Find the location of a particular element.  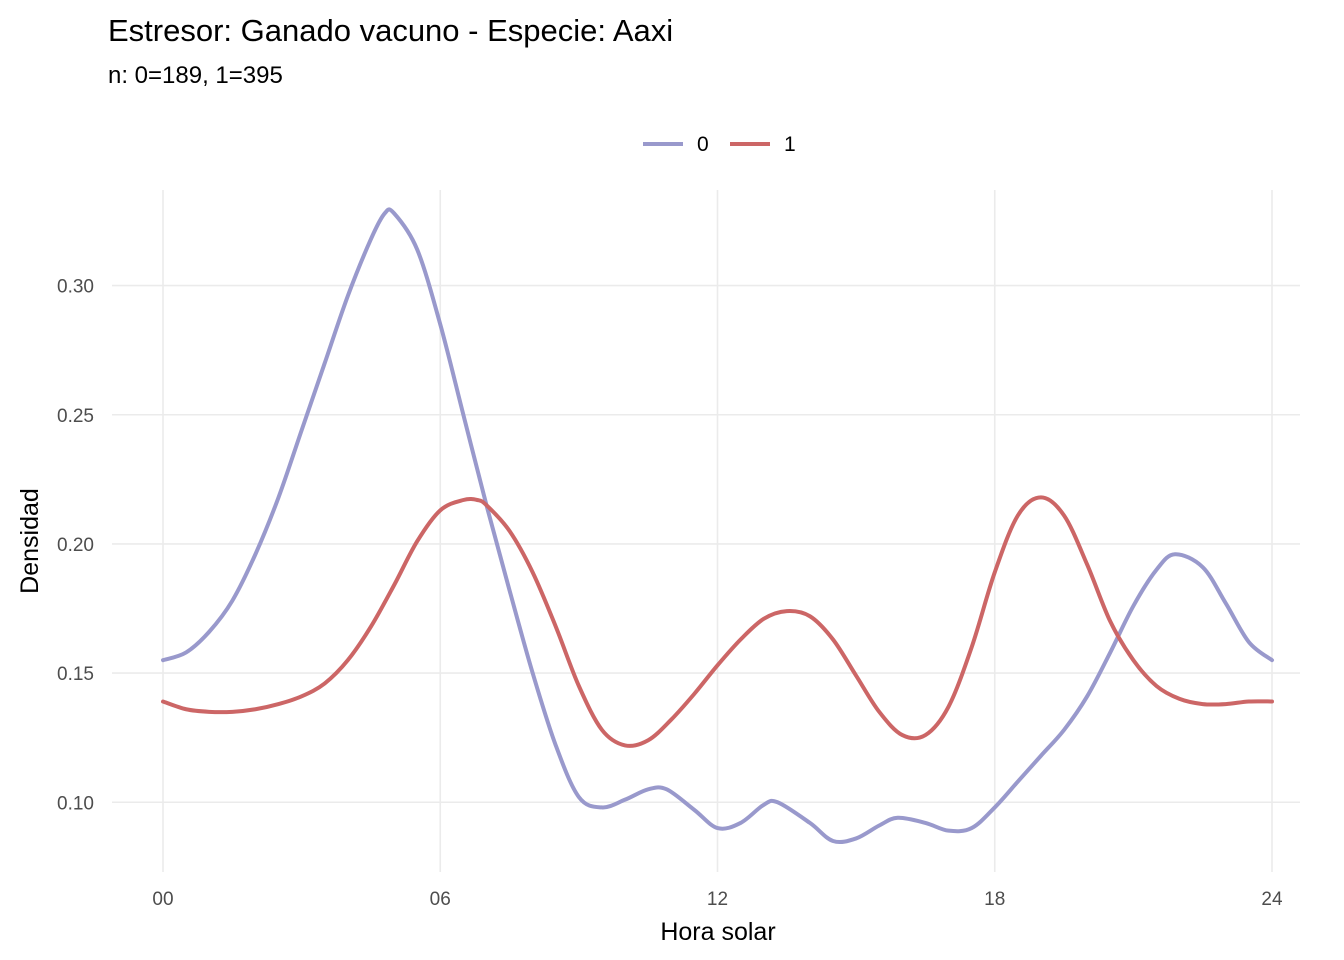

legend-label-0: 0 is located at coordinates (703, 144).